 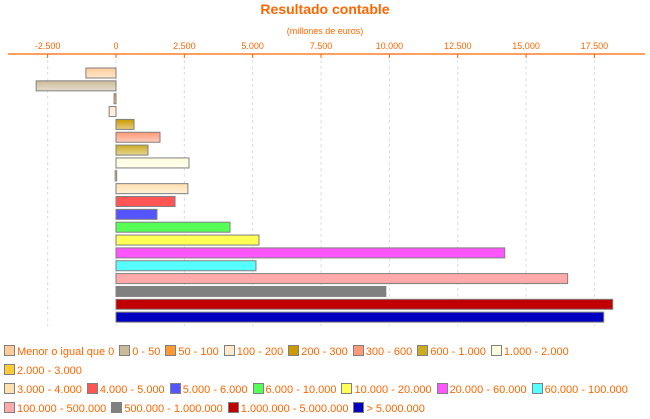 I want to click on legend-item: 2.000 - 3.000, so click(x=43, y=371).